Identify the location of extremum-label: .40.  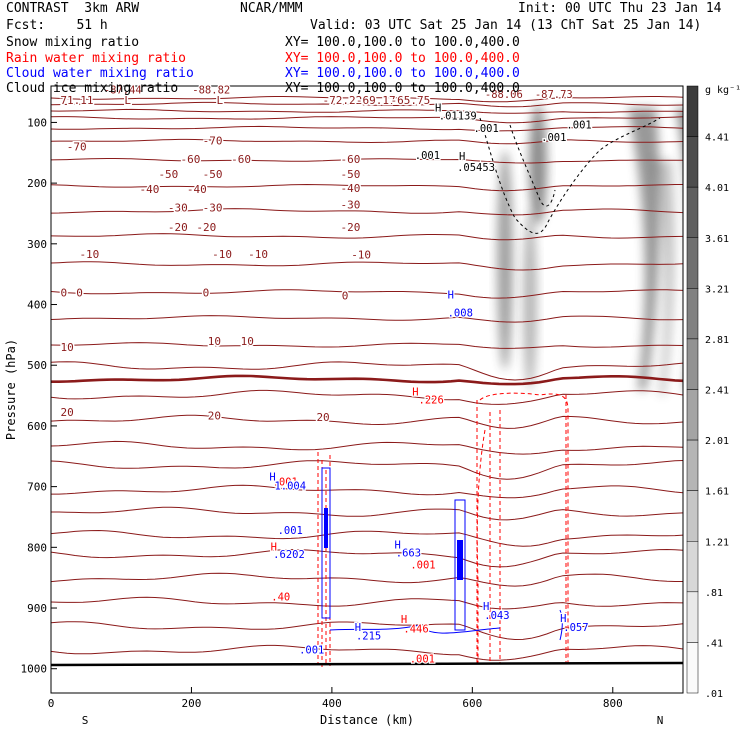
(280, 598).